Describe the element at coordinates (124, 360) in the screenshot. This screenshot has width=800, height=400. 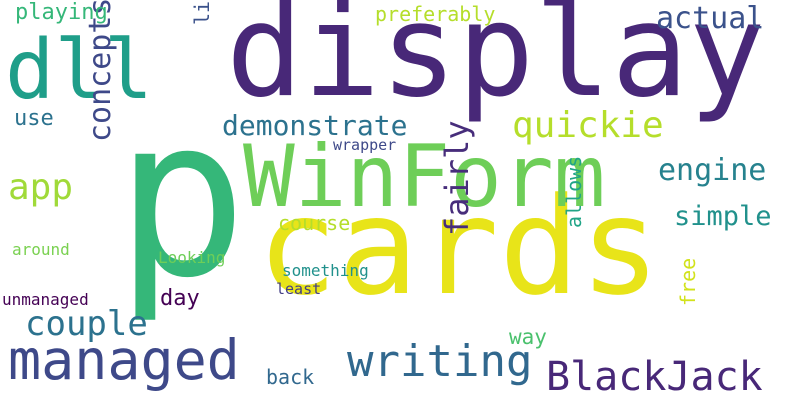
I see `word-managed: managed` at that location.